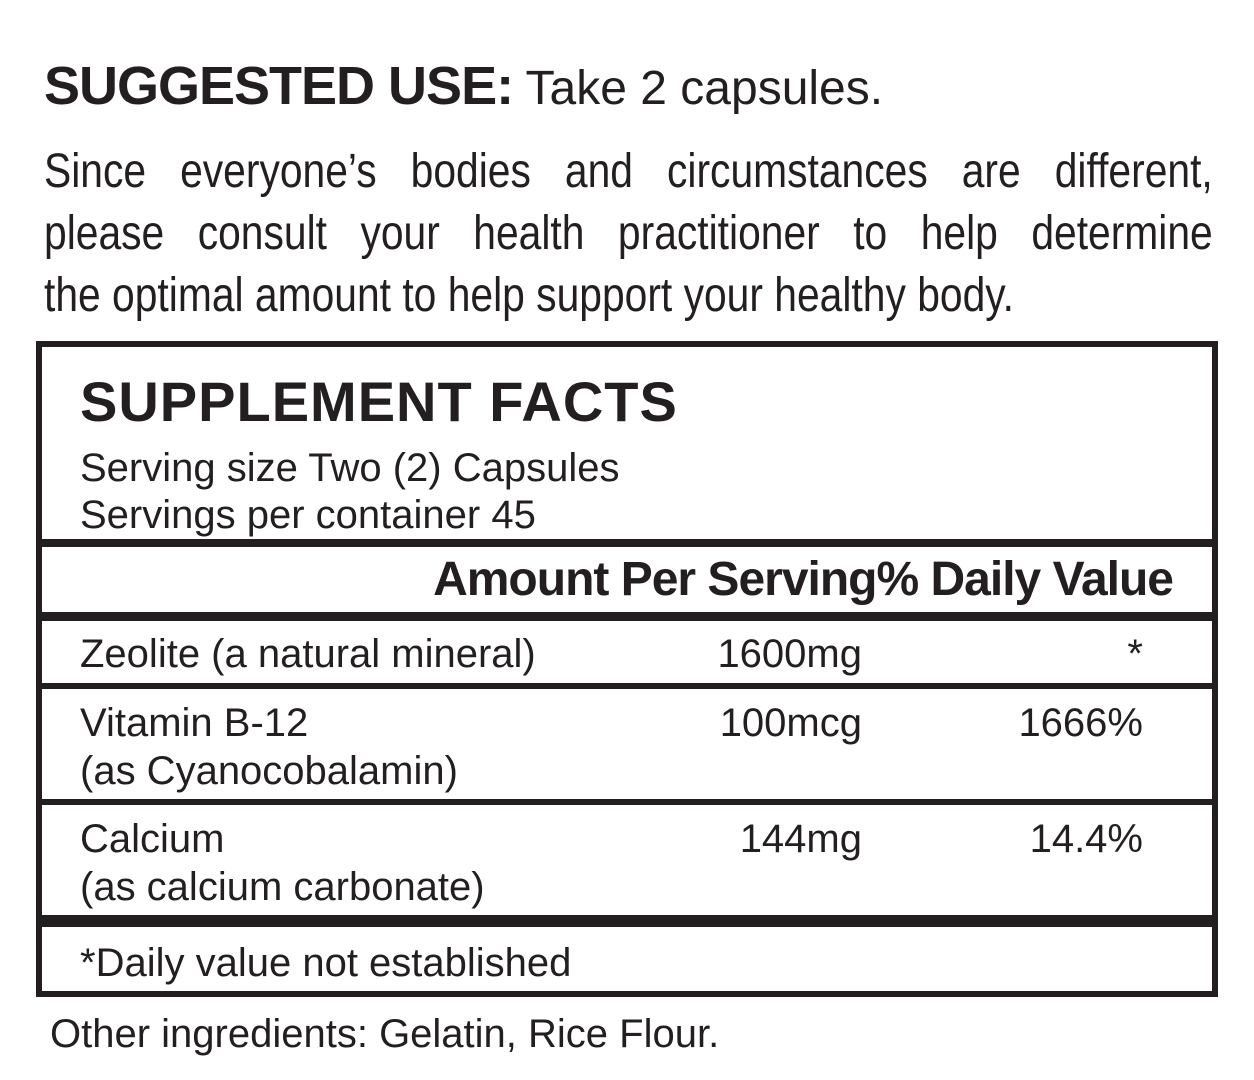  What do you see at coordinates (698, 88) in the screenshot?
I see `suggested-use-text: Take 2 capsules.` at bounding box center [698, 88].